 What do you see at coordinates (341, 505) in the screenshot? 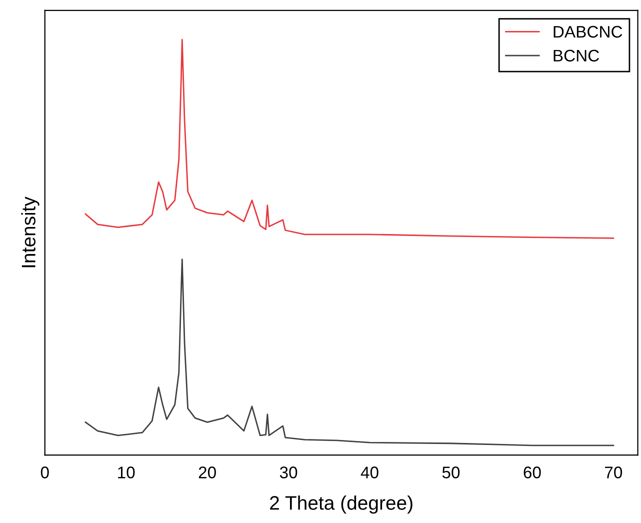
I see `x-axis-title: 2 Theta (degree)` at bounding box center [341, 505].